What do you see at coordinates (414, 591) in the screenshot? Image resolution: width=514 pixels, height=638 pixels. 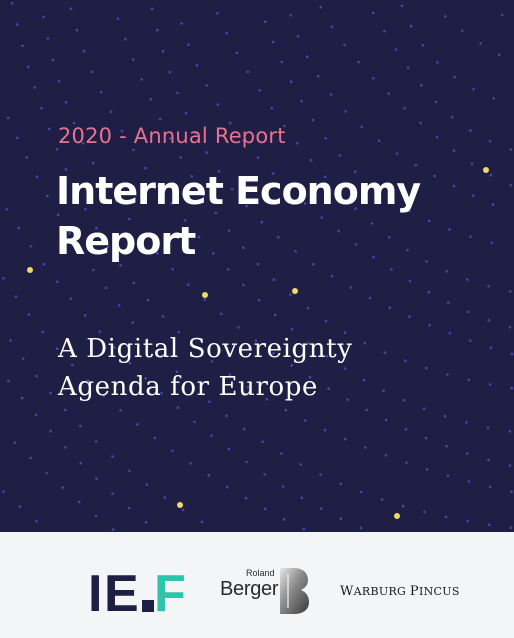 I see `warburg-pincus-logo-p: P` at bounding box center [414, 591].